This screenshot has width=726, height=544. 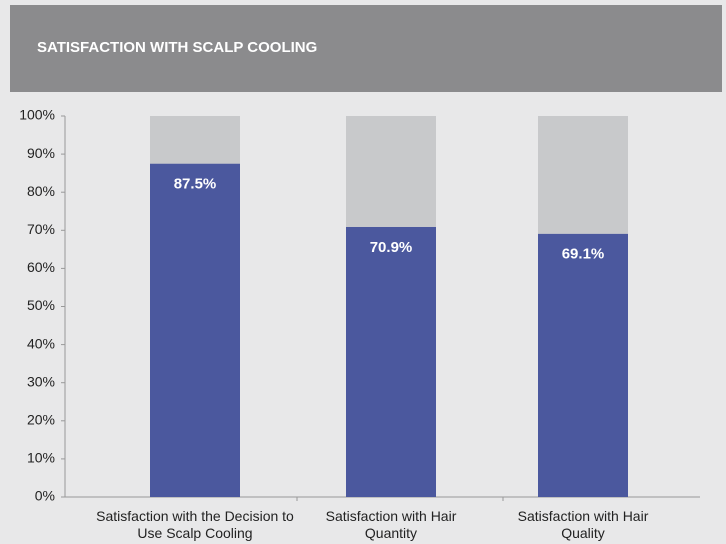 What do you see at coordinates (41, 343) in the screenshot?
I see `y-tick-label: 40%` at bounding box center [41, 343].